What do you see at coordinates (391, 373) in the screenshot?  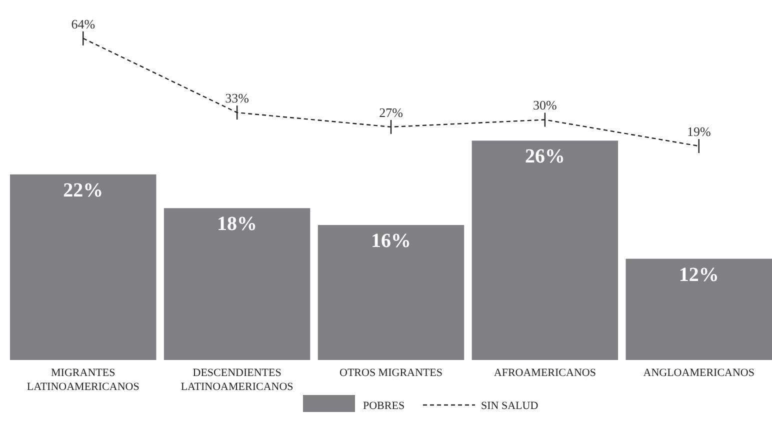 I see `x-tick-label: OTROS MIGRANTES` at bounding box center [391, 373].